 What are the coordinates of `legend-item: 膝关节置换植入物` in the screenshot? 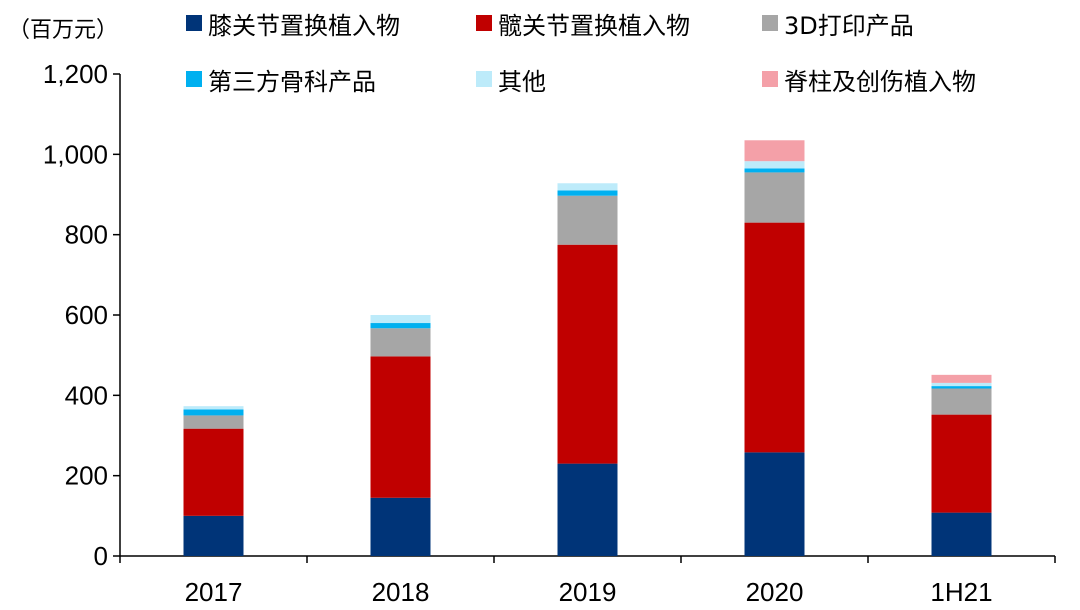 It's located at (293, 24).